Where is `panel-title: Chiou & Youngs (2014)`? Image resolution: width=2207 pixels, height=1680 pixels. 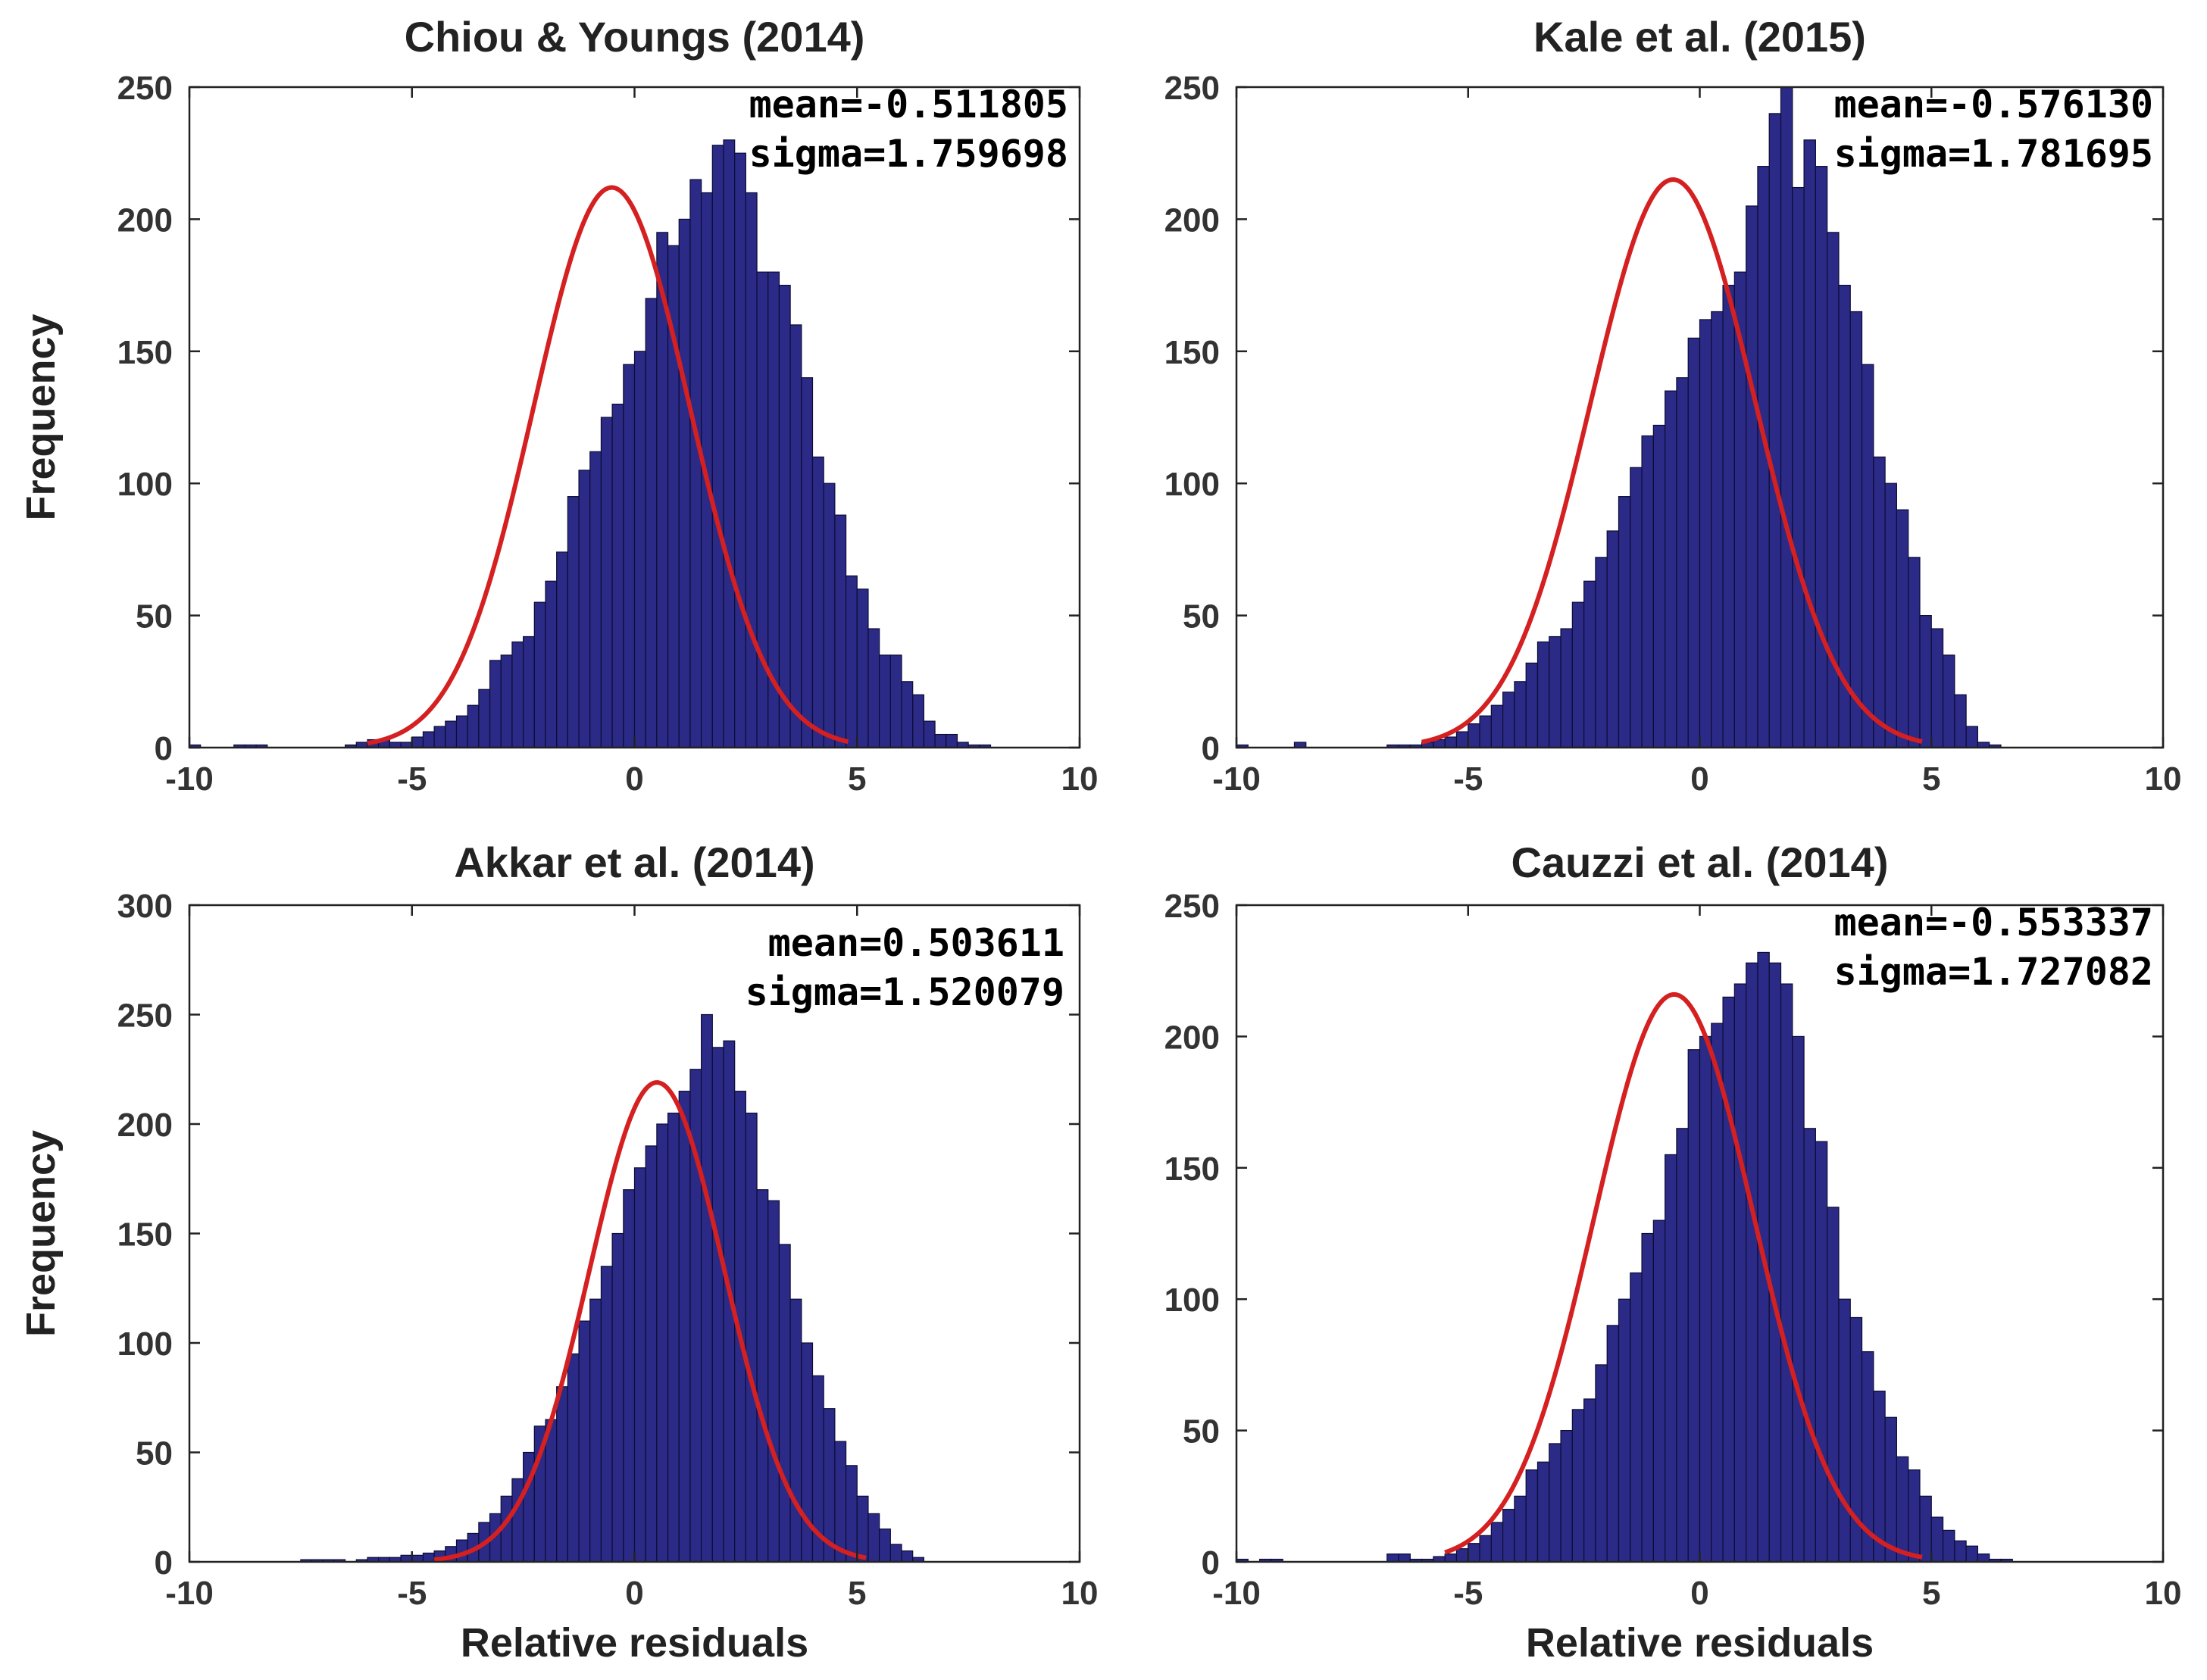
panel-title: Chiou & Youngs (2014) is located at coordinates (635, 37).